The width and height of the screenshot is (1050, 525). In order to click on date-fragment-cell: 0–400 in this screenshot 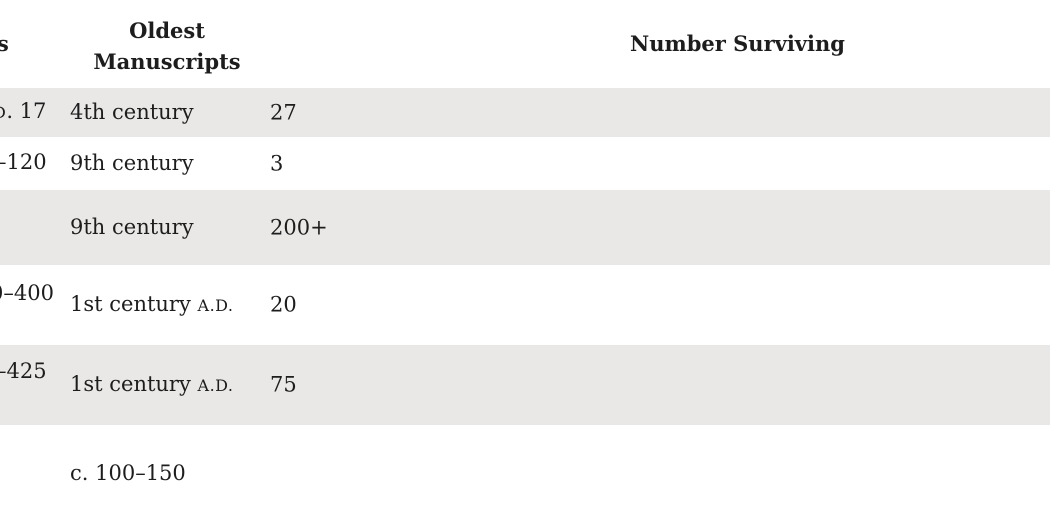, I will do `click(27, 294)`.